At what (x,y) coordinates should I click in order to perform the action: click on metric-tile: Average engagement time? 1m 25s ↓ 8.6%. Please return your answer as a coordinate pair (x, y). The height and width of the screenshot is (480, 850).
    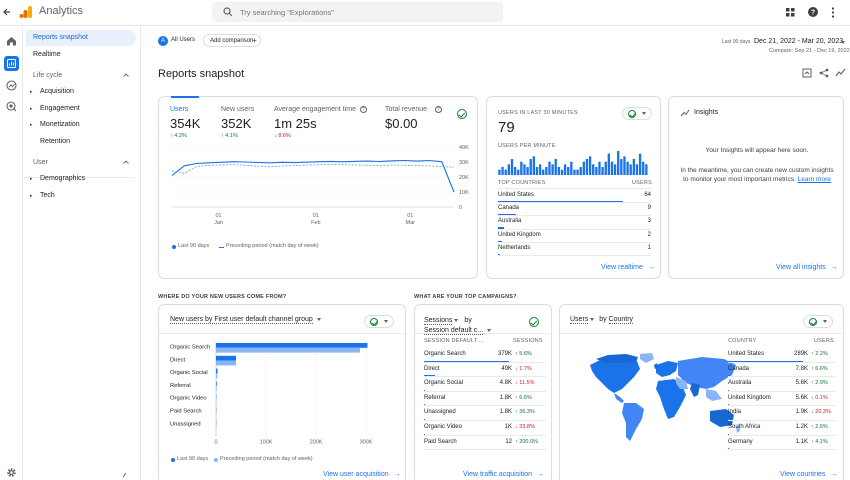
    Looking at the image, I should click on (326, 125).